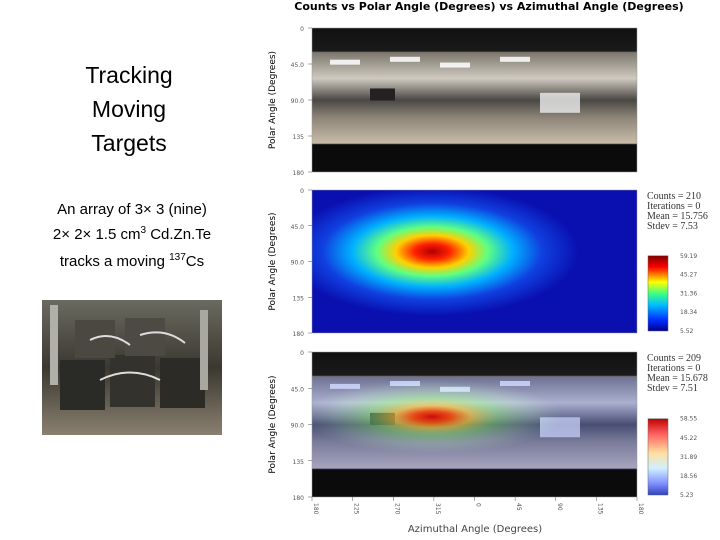 The height and width of the screenshot is (540, 720). I want to click on description-line: 2× 2× 1.5 cm3 Cd.Zn.Te, so click(132, 234).